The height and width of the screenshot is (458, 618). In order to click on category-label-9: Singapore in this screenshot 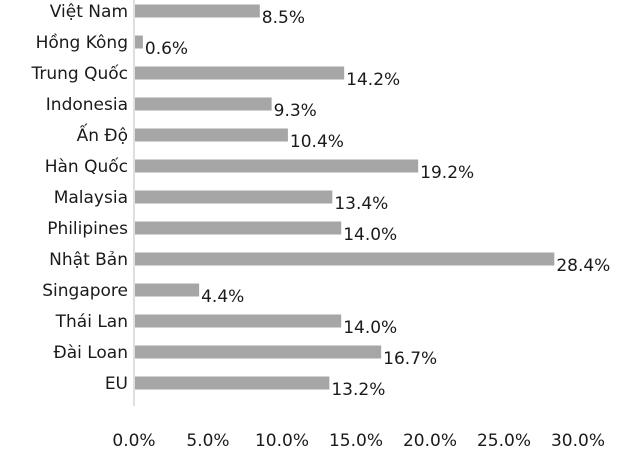, I will do `click(85, 291)`.